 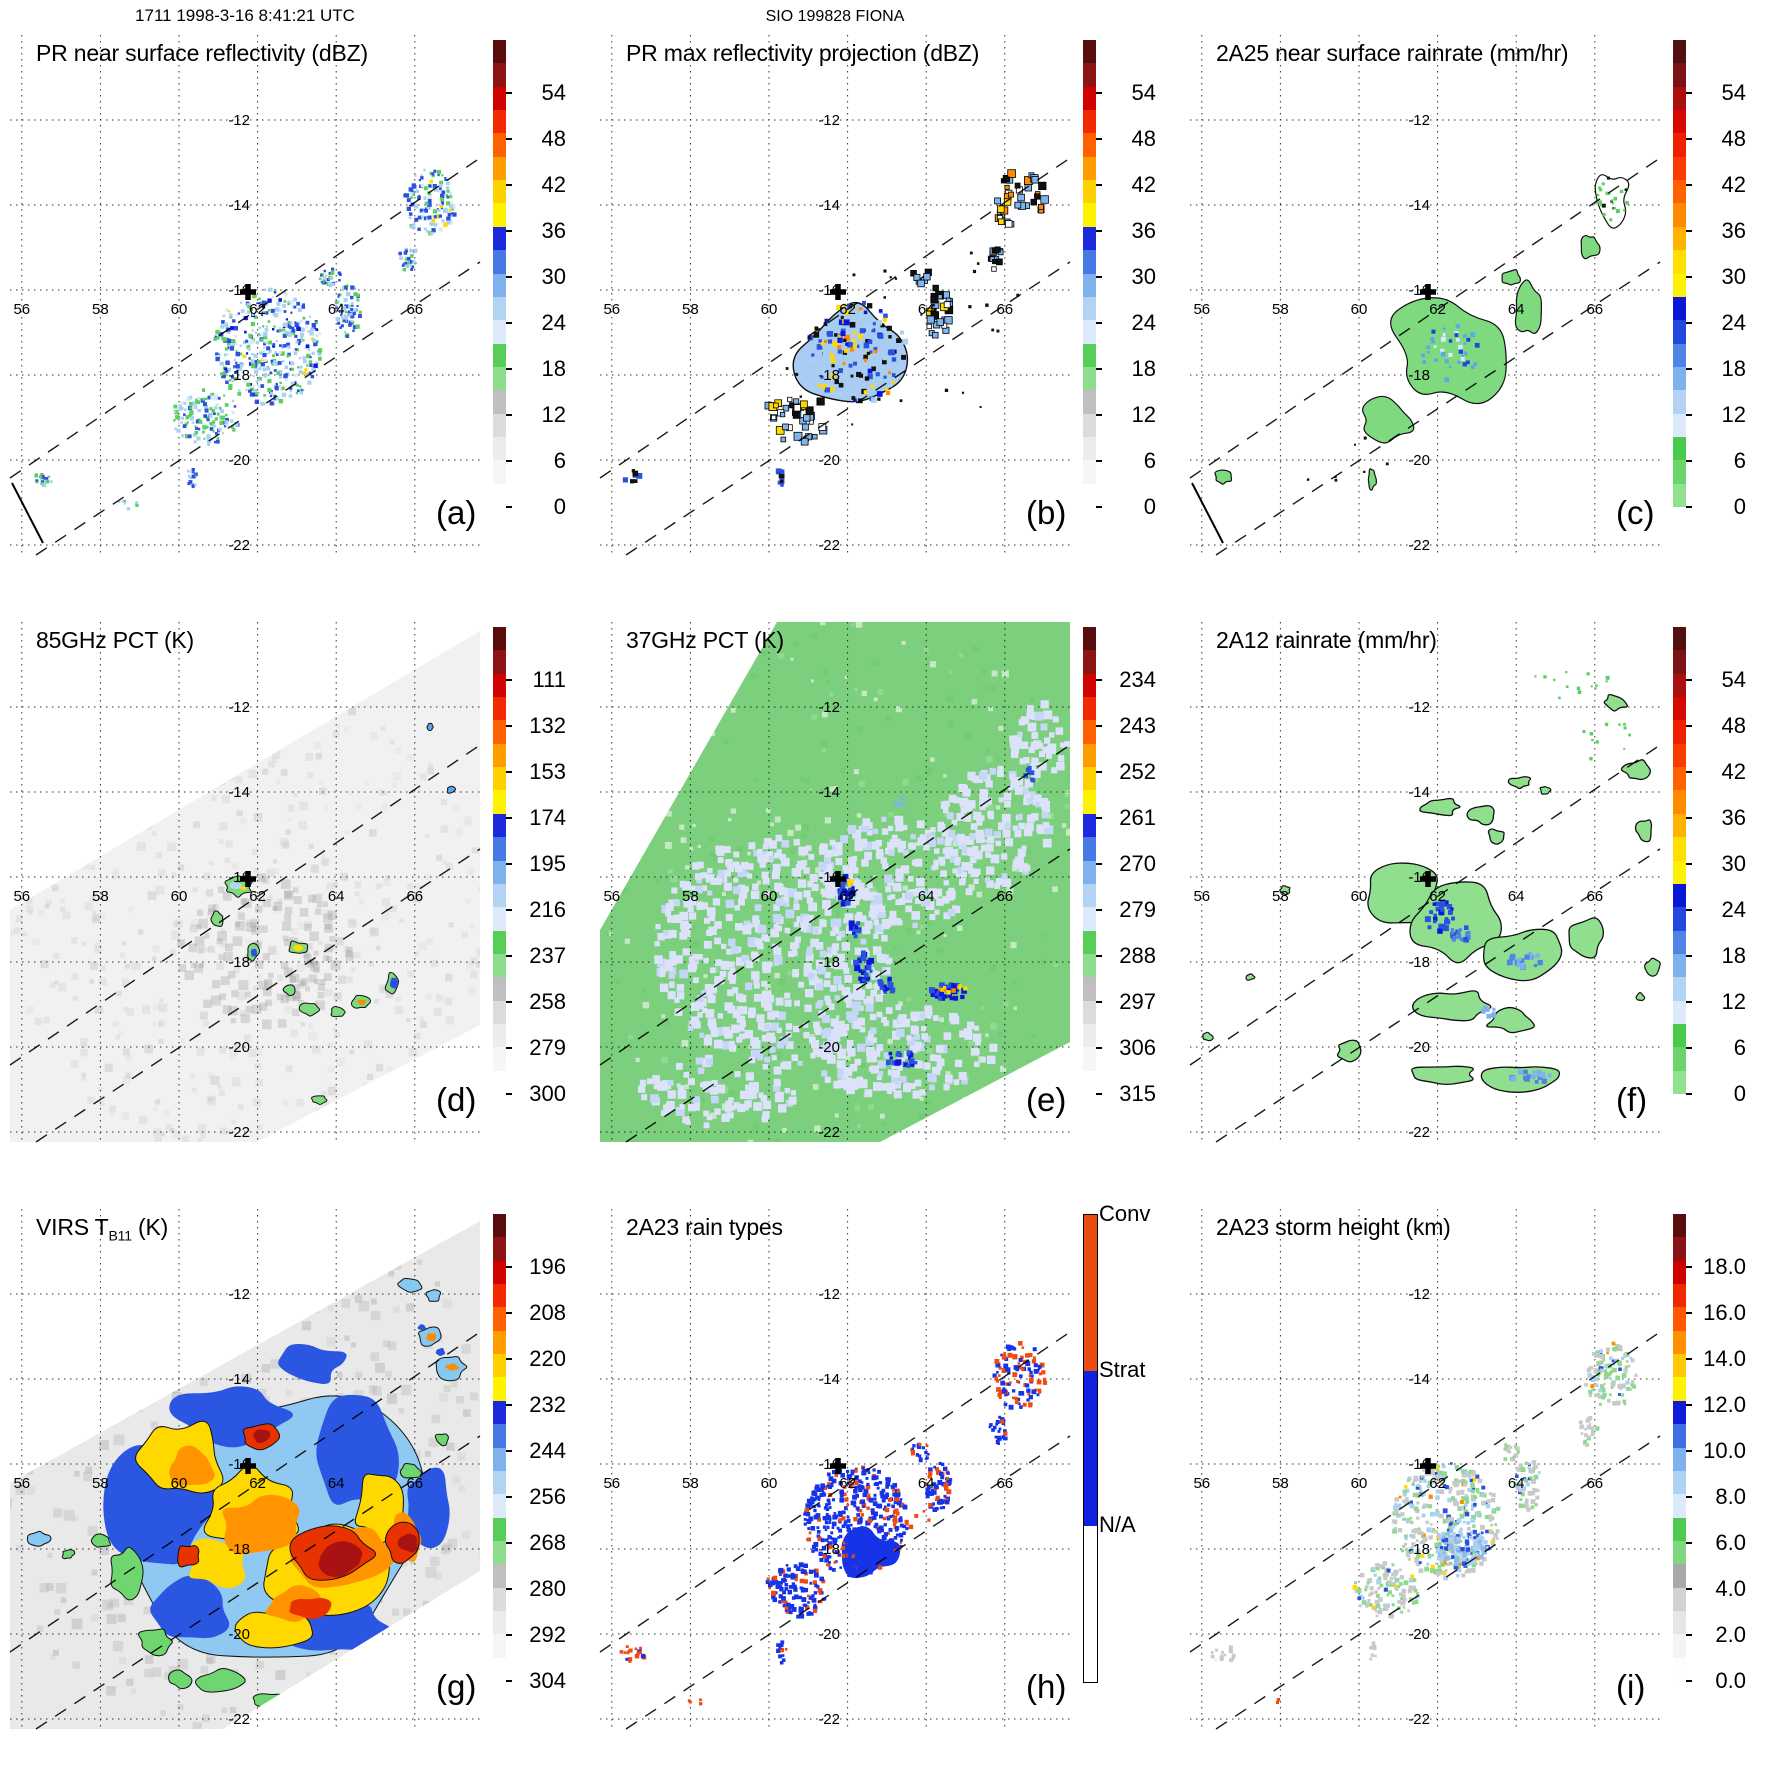 What do you see at coordinates (547, 909) in the screenshot?
I see `colorbar-tick-label: 216` at bounding box center [547, 909].